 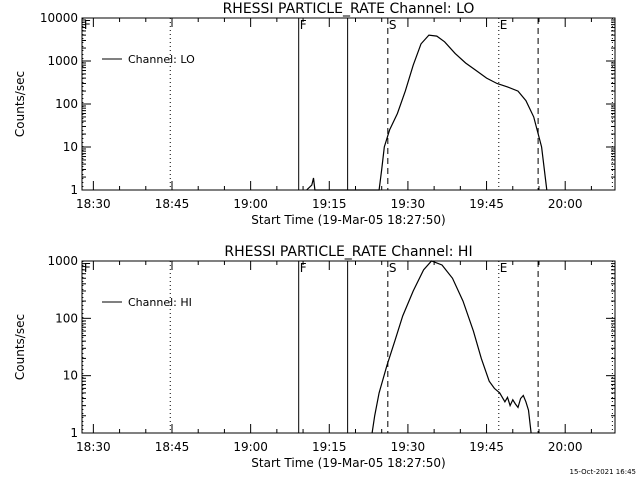 I want to click on chart-title: RHESSI PARTICLE_RATE Channel: HI, so click(x=348, y=252).